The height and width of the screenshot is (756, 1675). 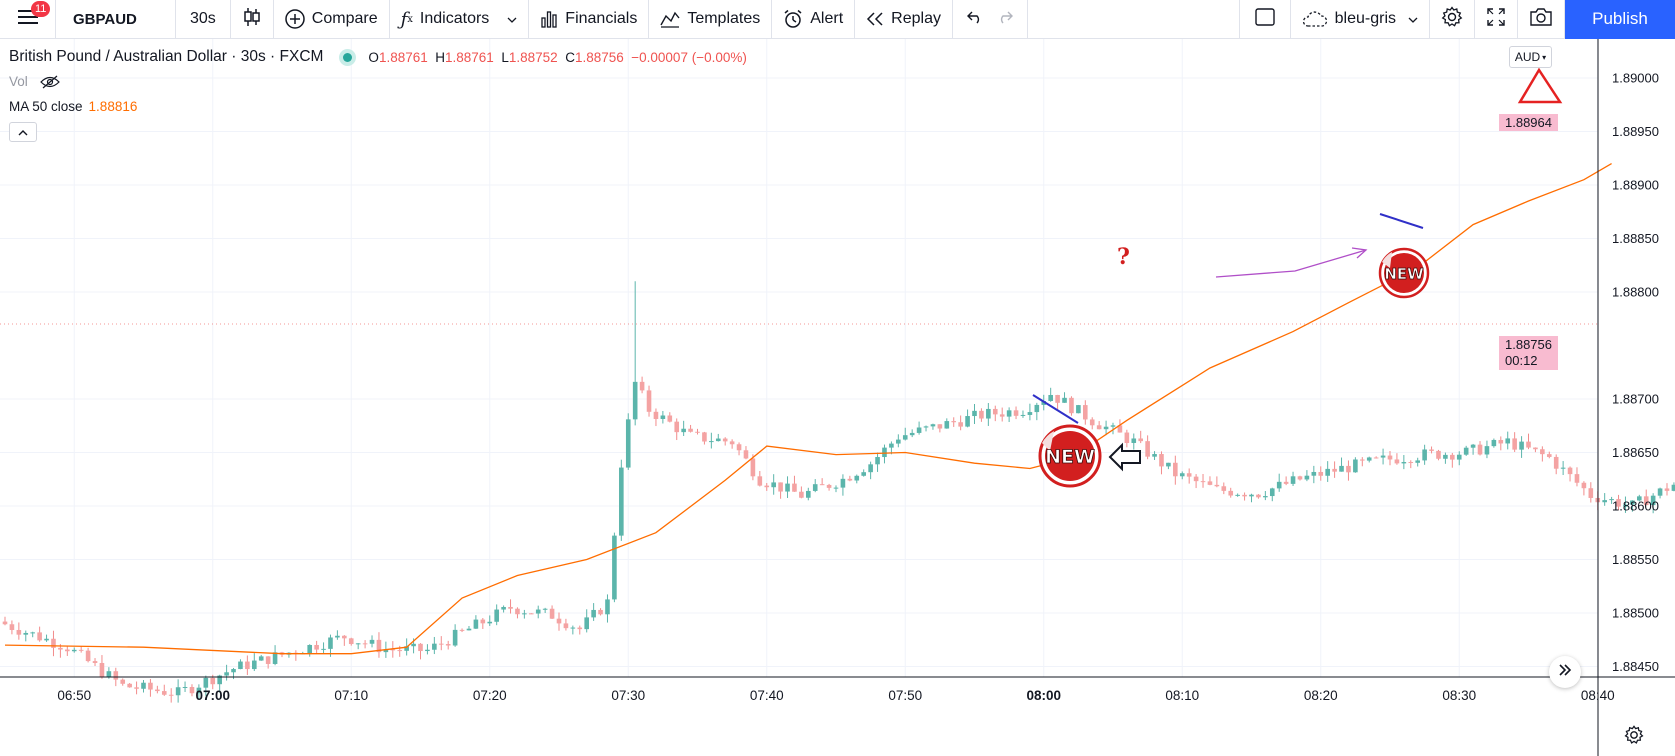 I want to click on ma-legend: MA 50 close 1.88816, so click(x=73, y=106).